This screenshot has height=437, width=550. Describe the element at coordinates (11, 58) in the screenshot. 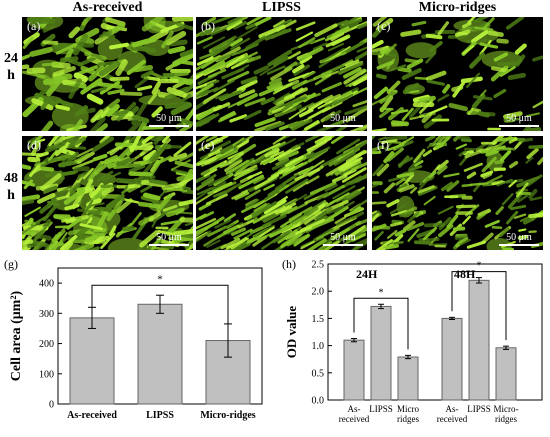

I see `row-header-24h-value: 24` at that location.